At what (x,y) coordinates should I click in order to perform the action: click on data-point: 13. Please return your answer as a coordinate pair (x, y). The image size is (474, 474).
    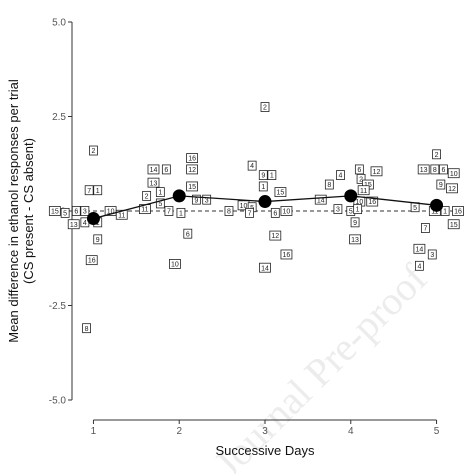
    Looking at the image, I should click on (355, 239).